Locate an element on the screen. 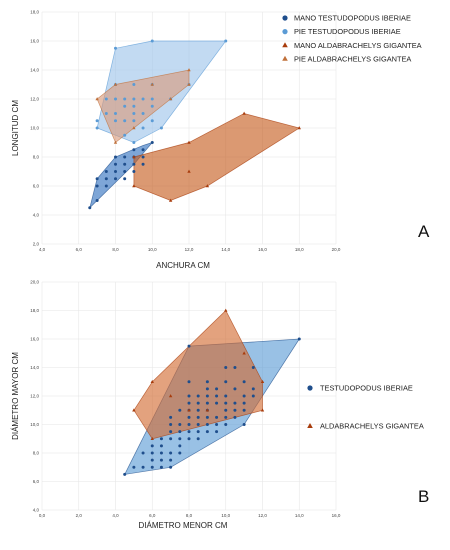  x-tick-label: 2,0 is located at coordinates (79, 515).